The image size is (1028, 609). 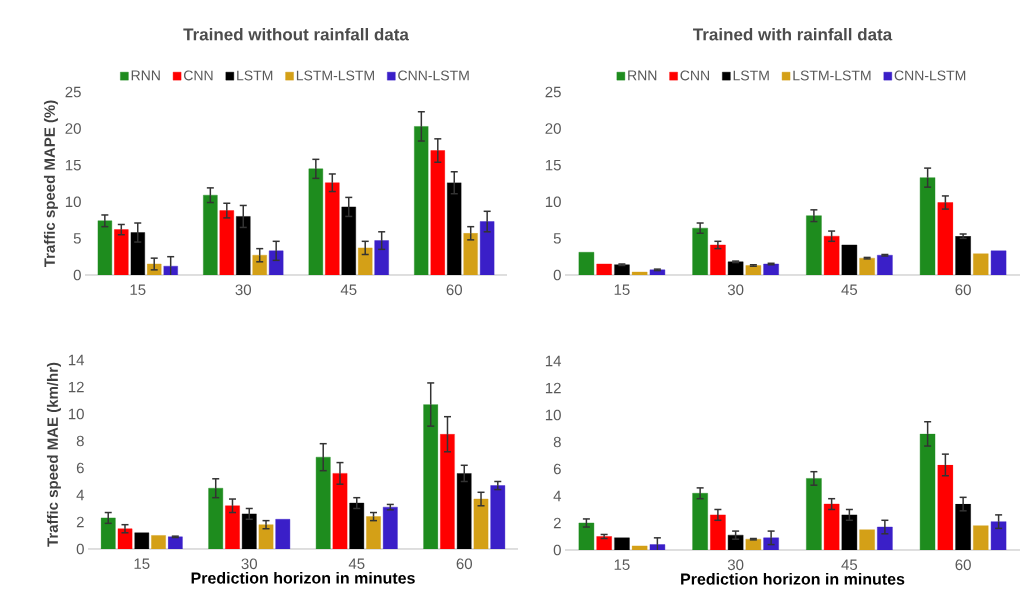 What do you see at coordinates (793, 34) in the screenshot?
I see `chart-title: Trained with rainfall data` at bounding box center [793, 34].